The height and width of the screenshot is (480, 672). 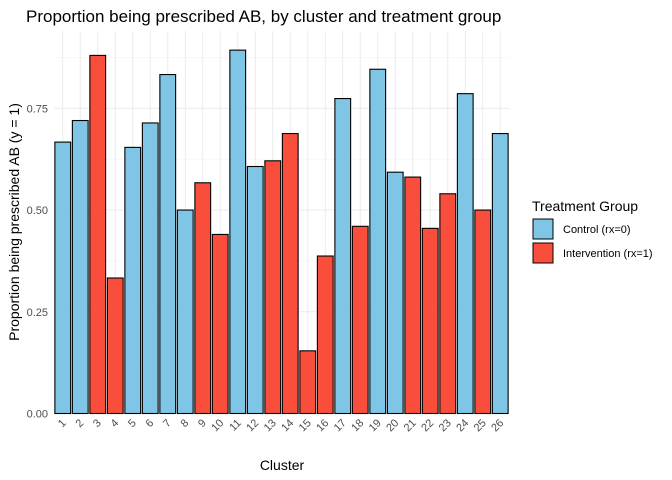 What do you see at coordinates (427, 425) in the screenshot?
I see `x-tick-label: 22` at bounding box center [427, 425].